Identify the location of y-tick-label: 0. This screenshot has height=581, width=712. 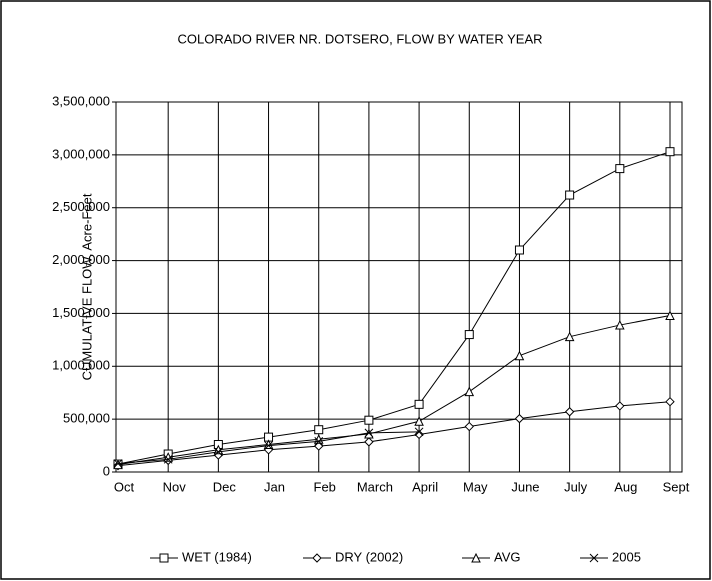
(106, 470).